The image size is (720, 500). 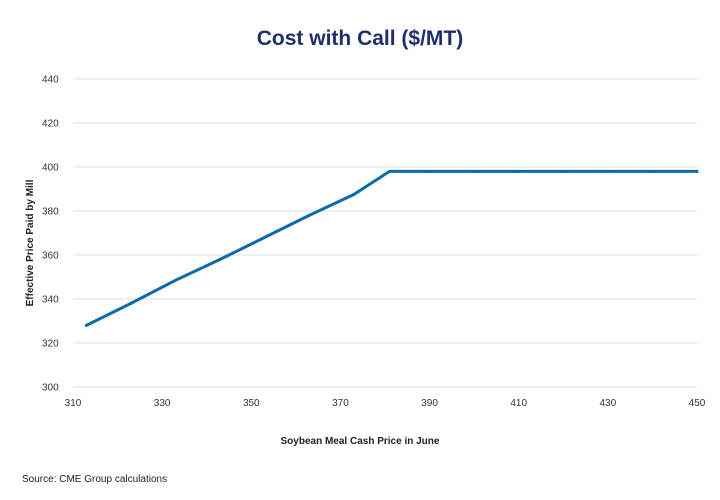 What do you see at coordinates (94, 479) in the screenshot?
I see `source-note: Source: CME Group calculations` at bounding box center [94, 479].